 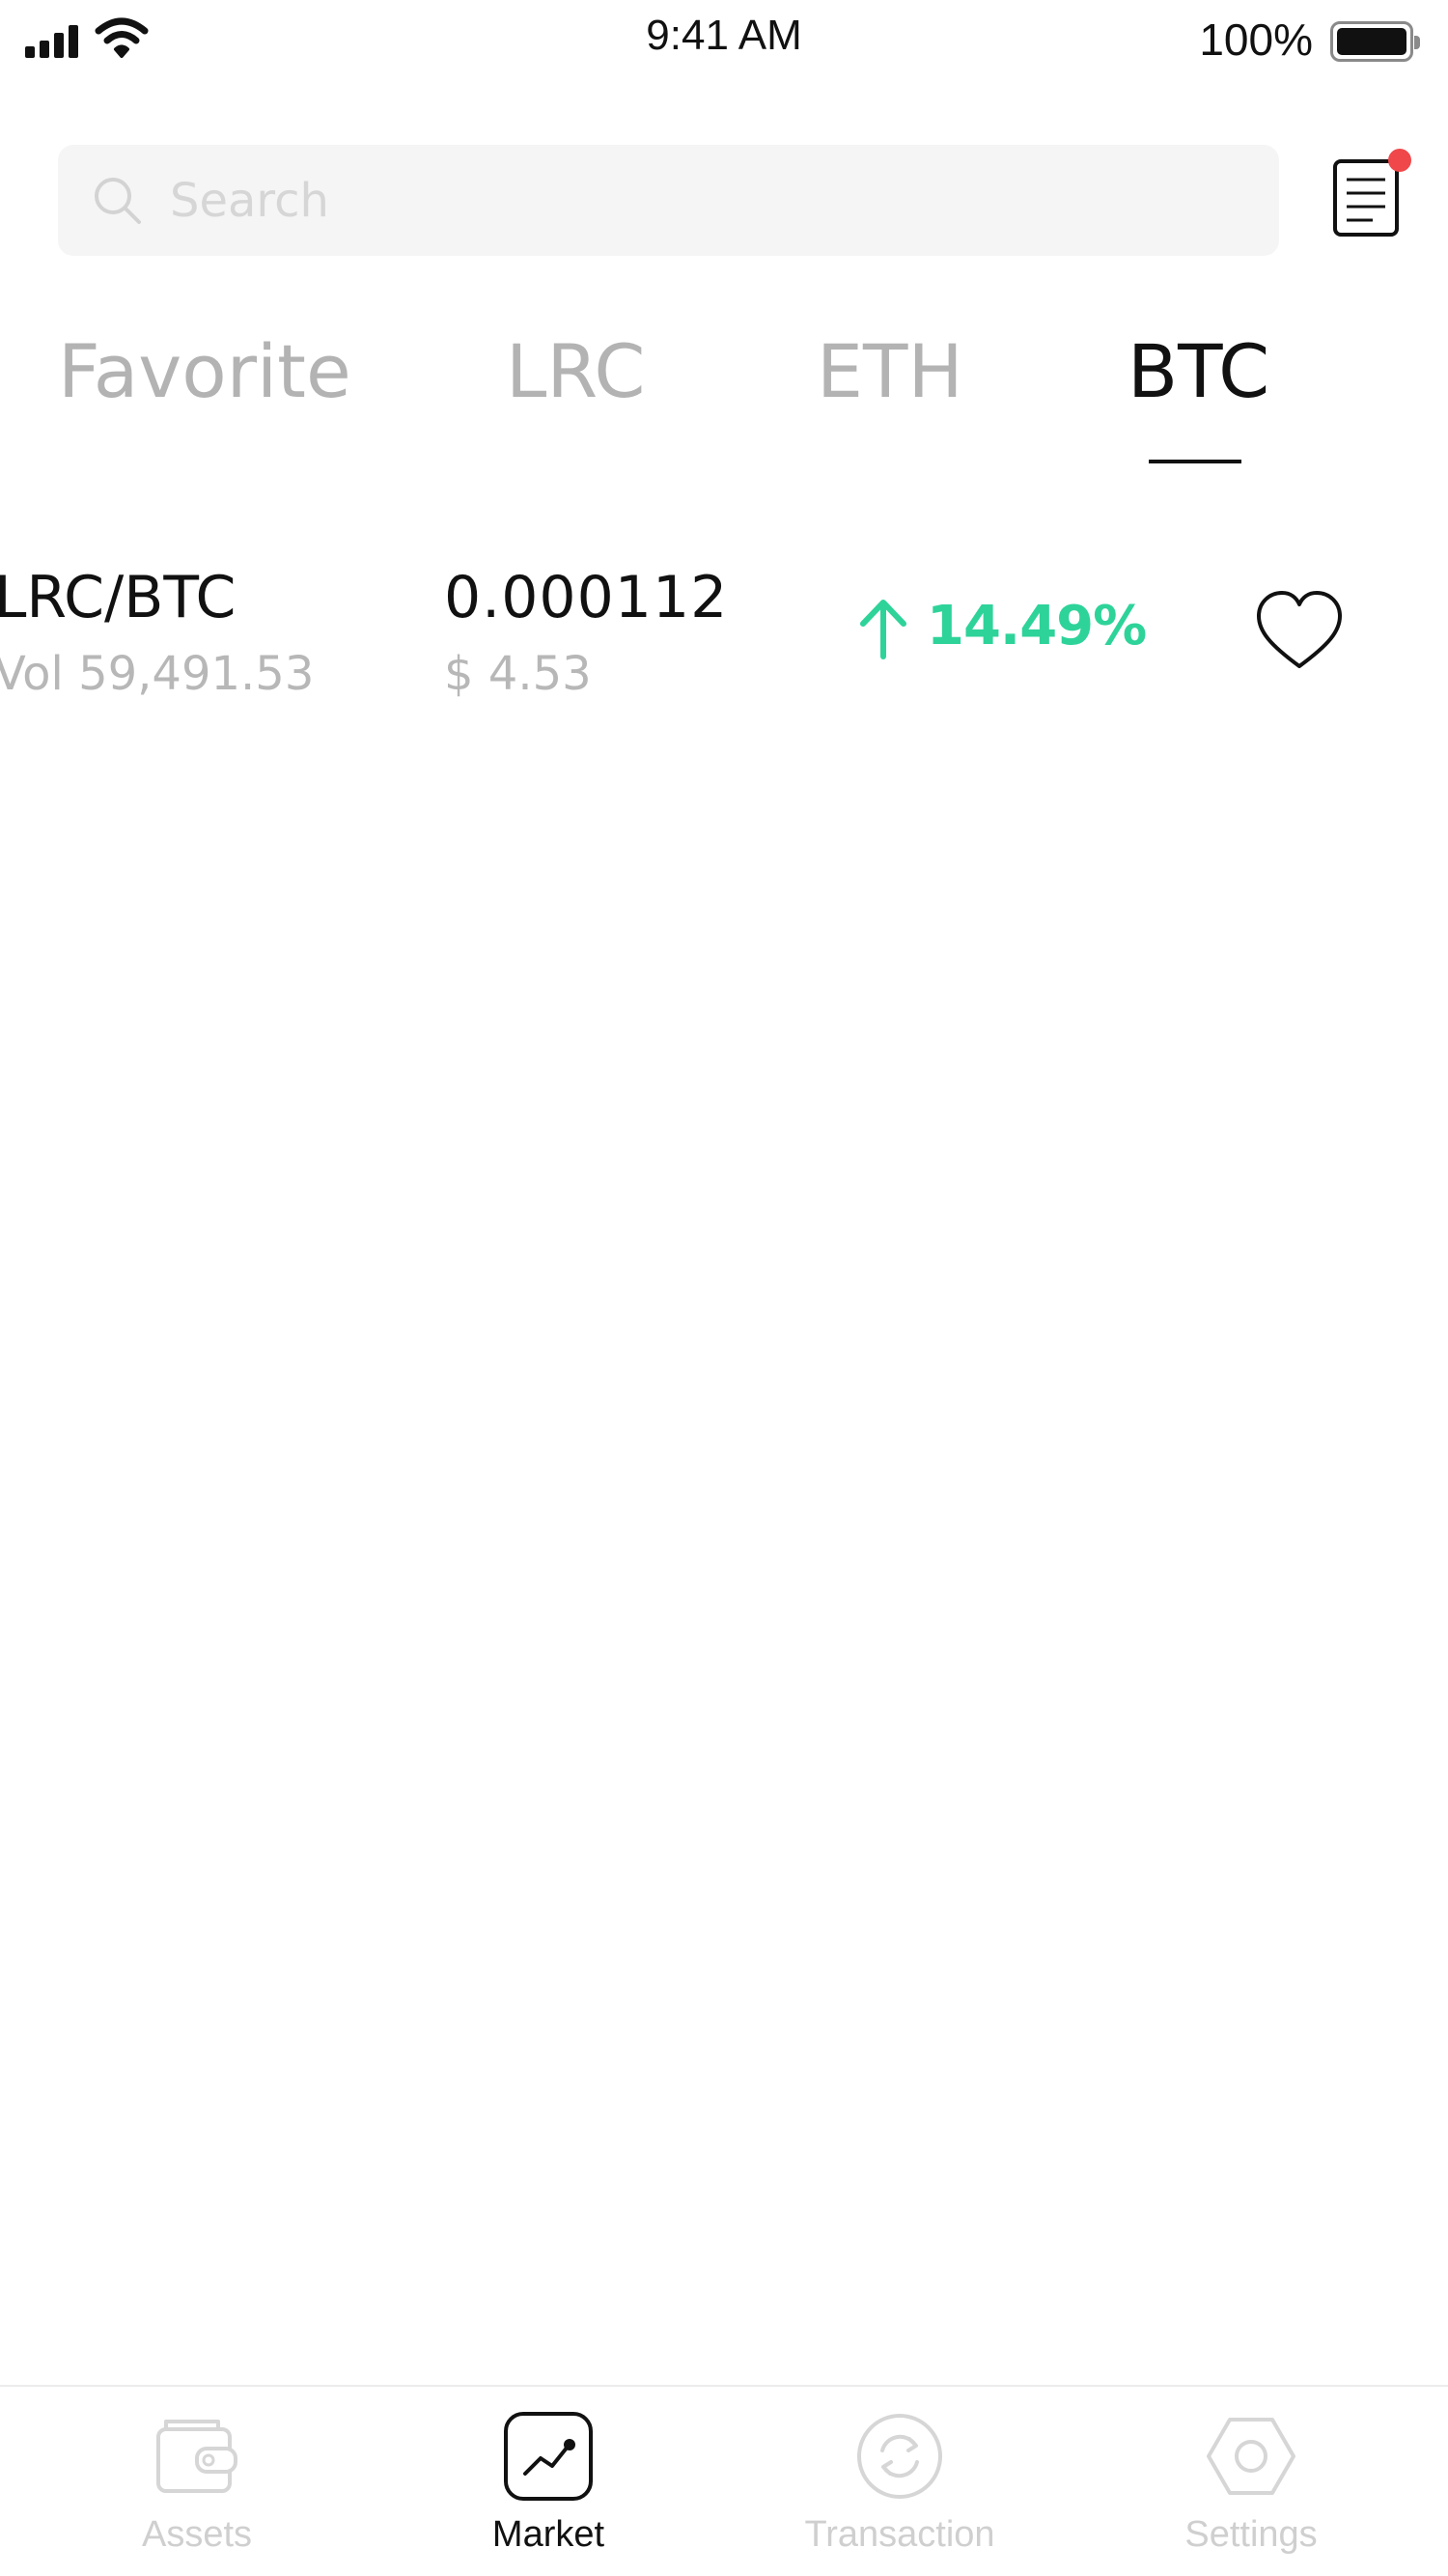 What do you see at coordinates (157, 674) in the screenshot?
I see `pair-volume: Vol 59,491.53` at bounding box center [157, 674].